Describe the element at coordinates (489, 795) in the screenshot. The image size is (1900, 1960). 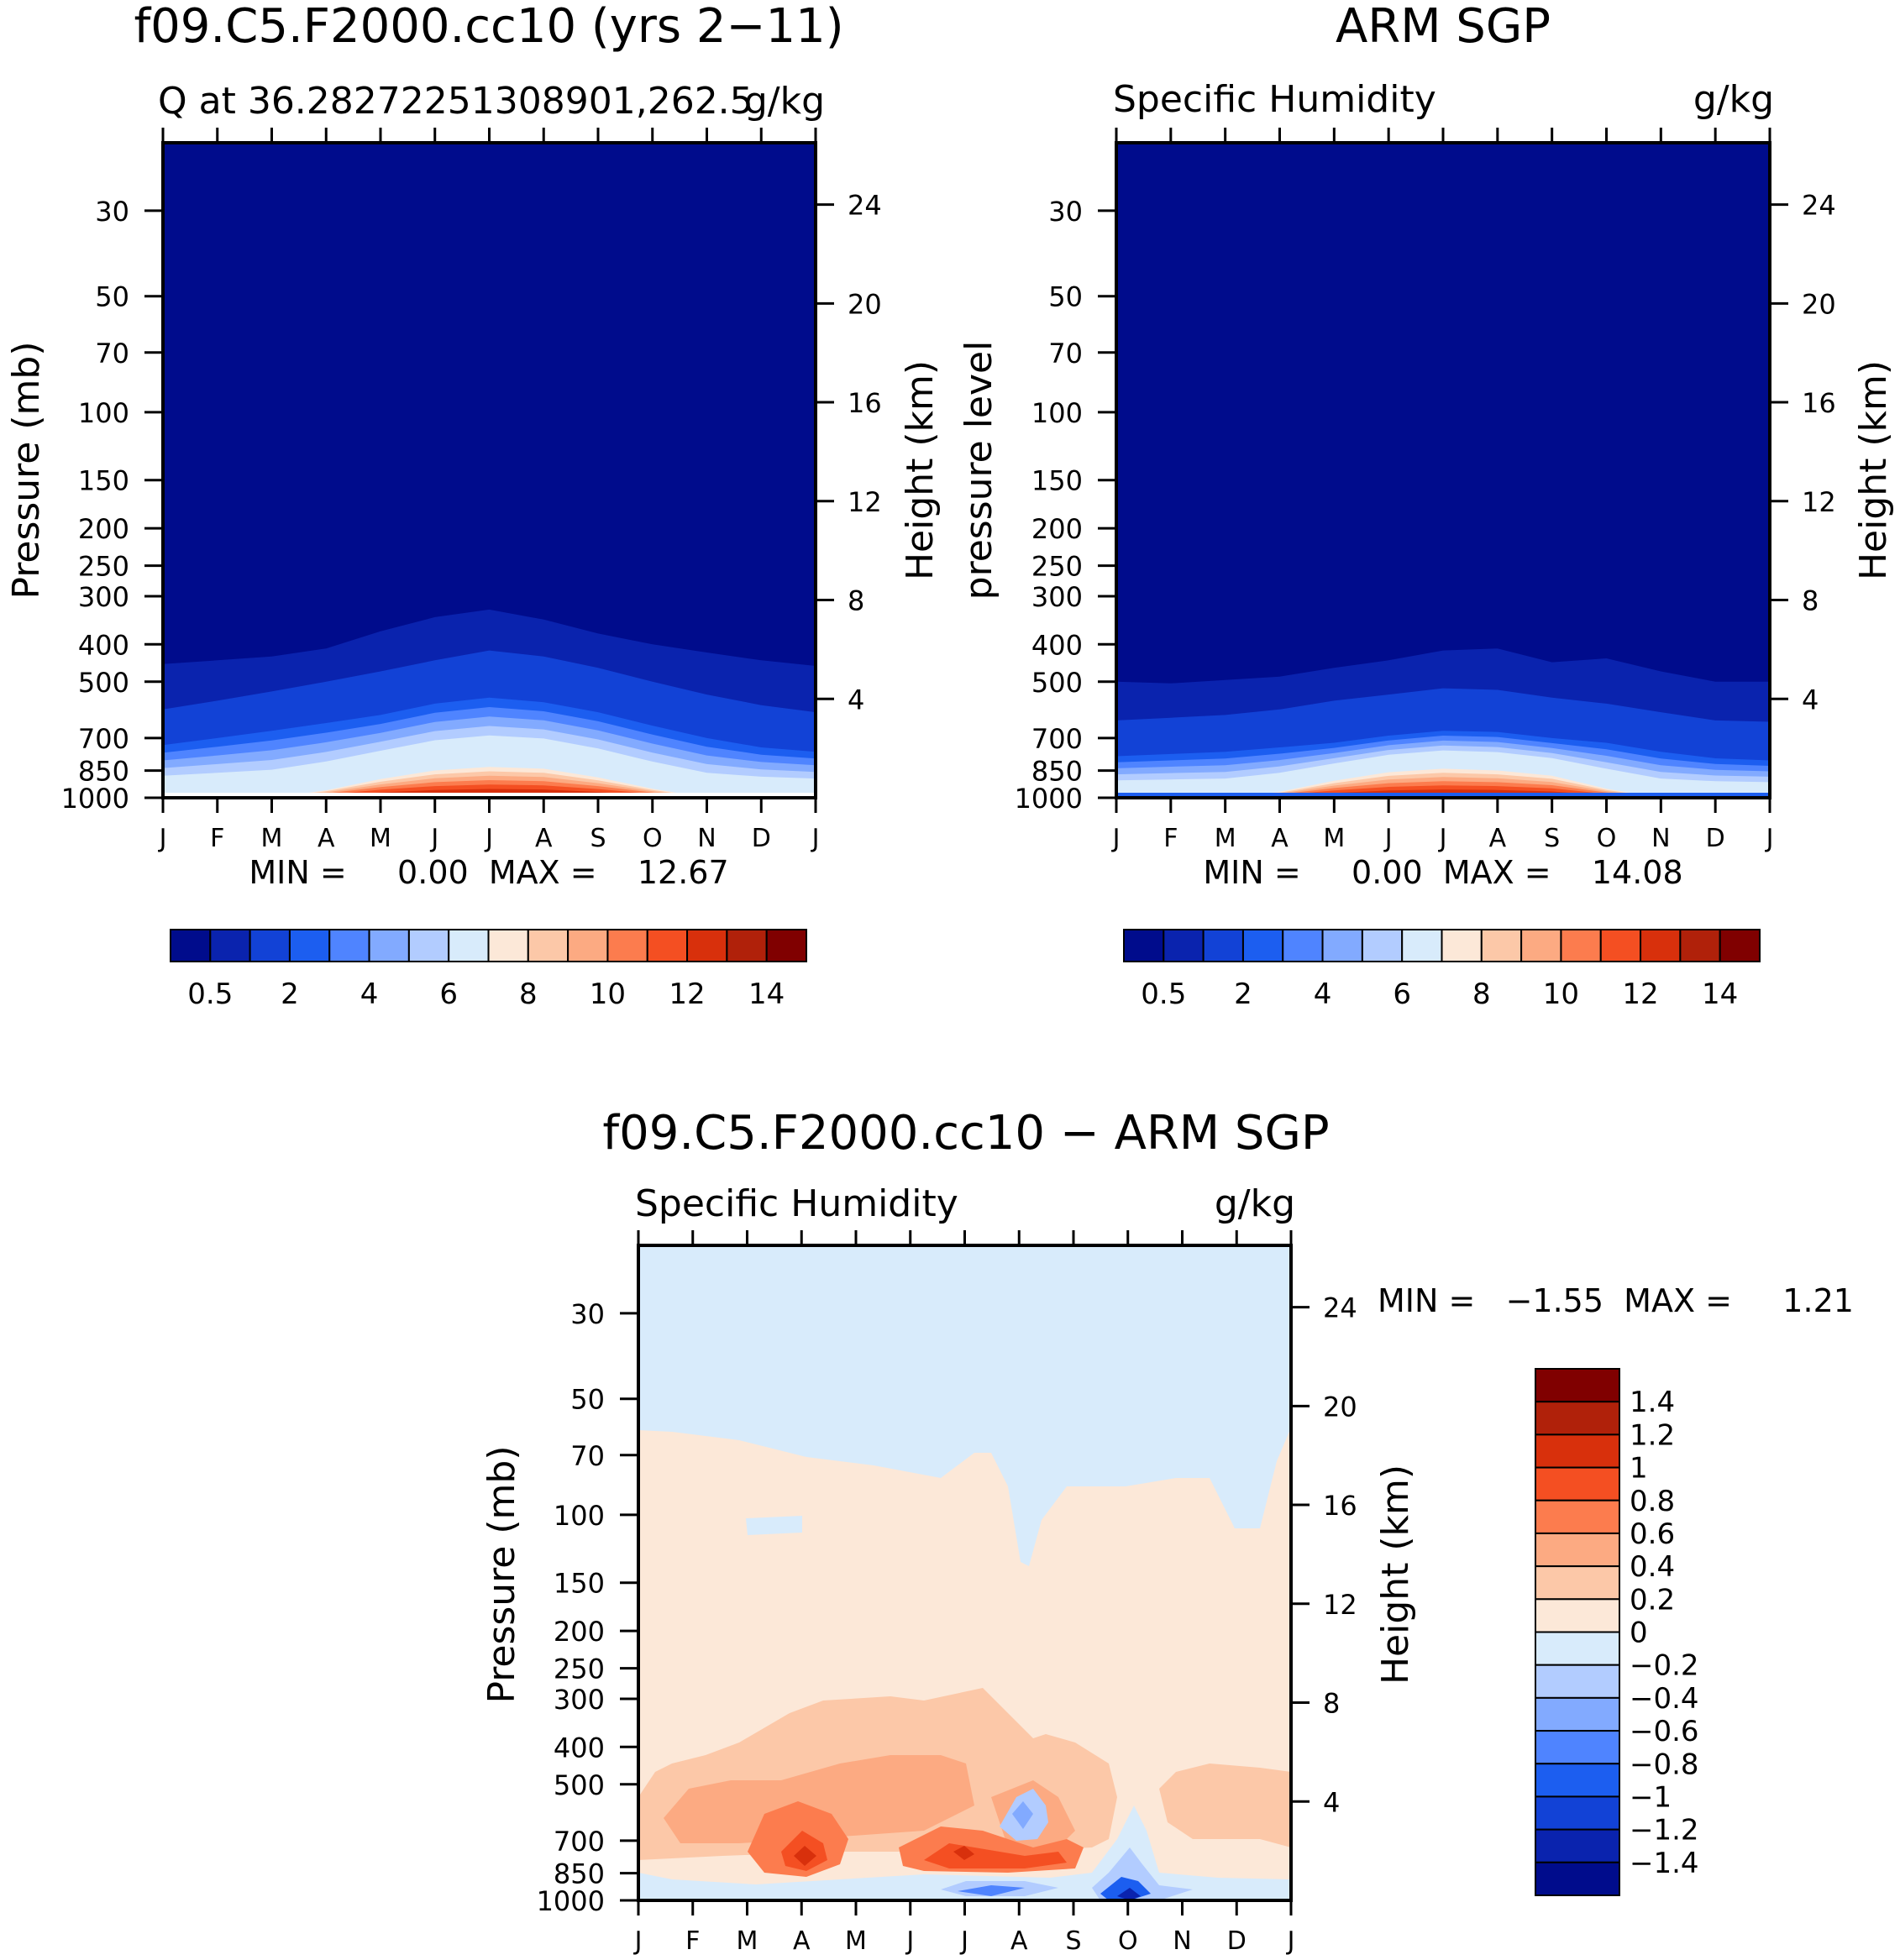
I see `q-surface-strip` at that location.